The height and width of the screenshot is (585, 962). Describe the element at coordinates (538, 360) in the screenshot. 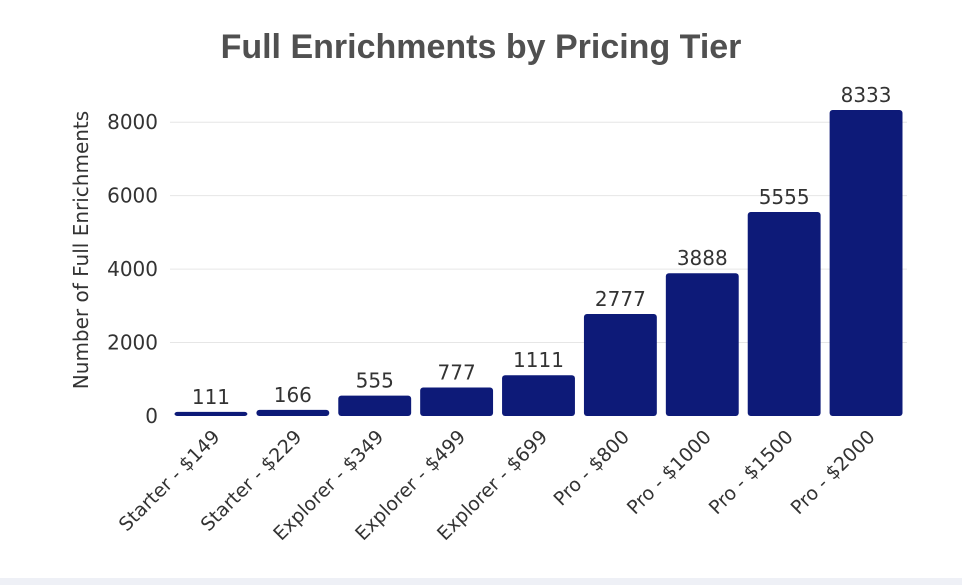

I see `data-label: 1111` at that location.